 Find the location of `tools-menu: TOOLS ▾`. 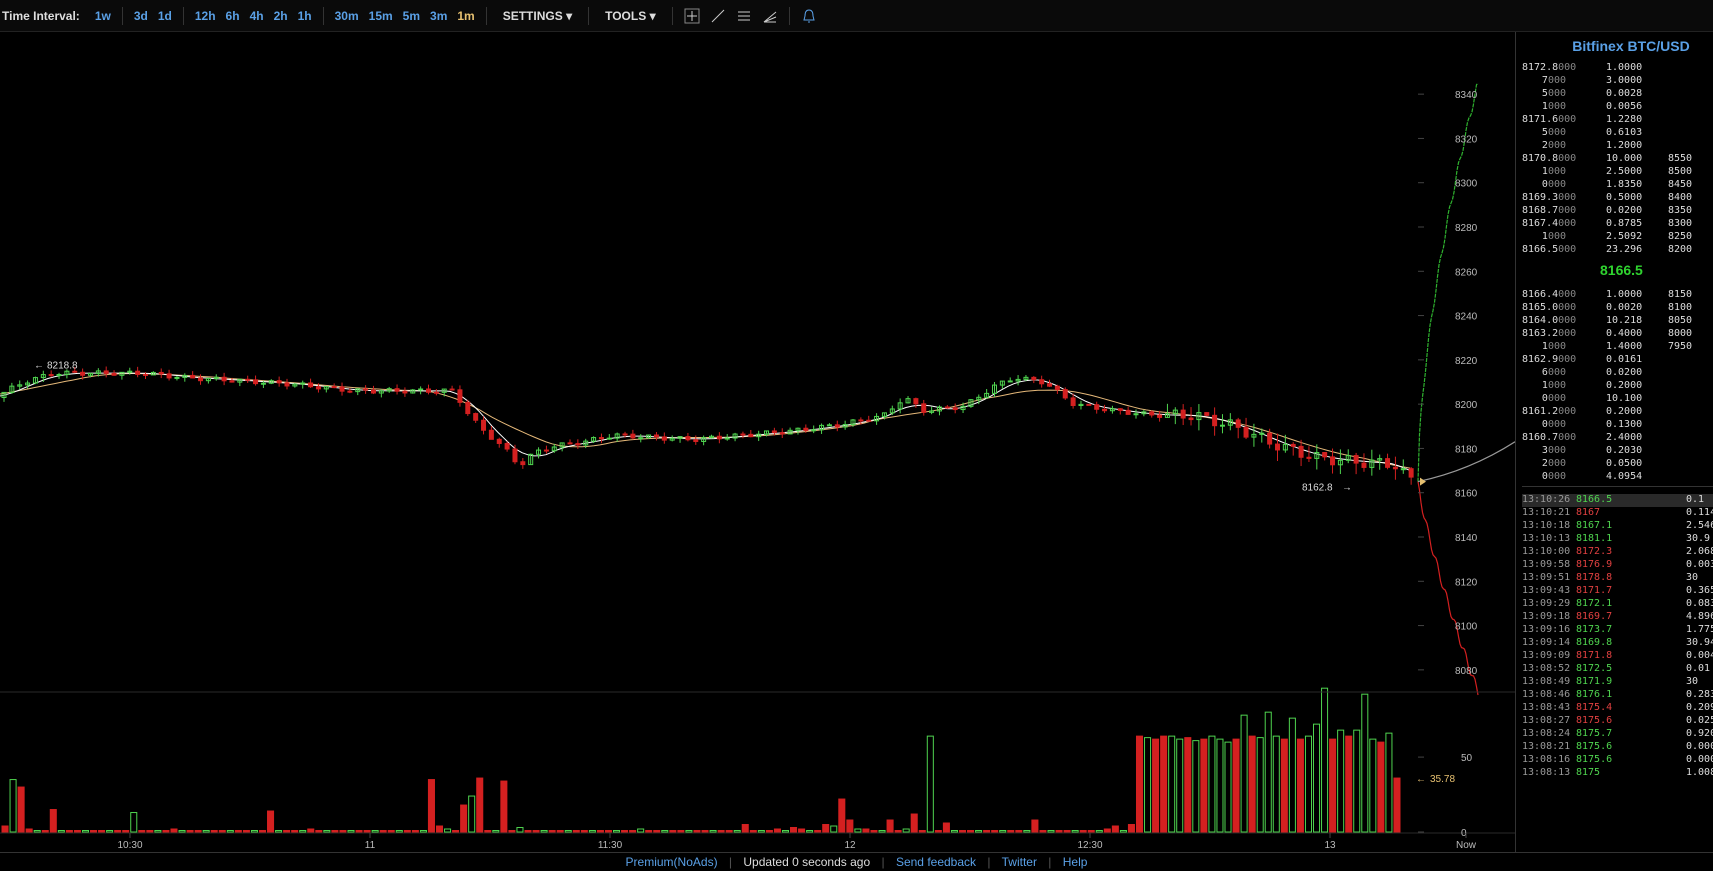

tools-menu: TOOLS ▾ is located at coordinates (630, 16).